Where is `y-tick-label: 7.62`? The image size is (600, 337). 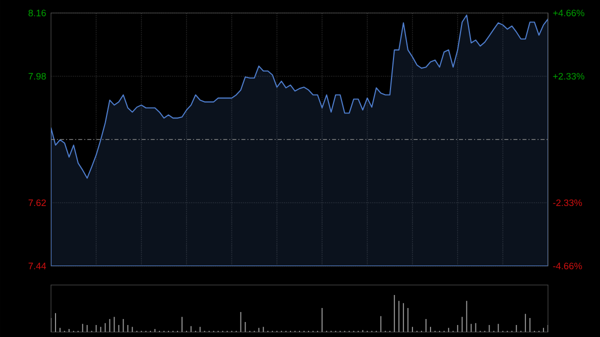
y-tick-label: 7.62 is located at coordinates (37, 202).